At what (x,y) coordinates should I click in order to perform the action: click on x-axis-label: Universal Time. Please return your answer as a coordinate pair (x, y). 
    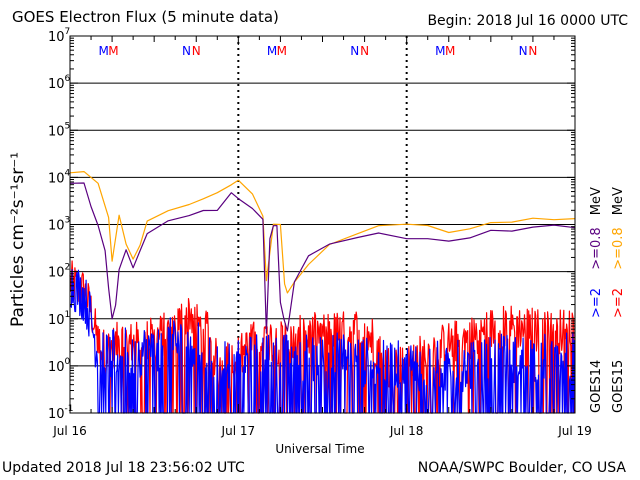
    Looking at the image, I should click on (320, 449).